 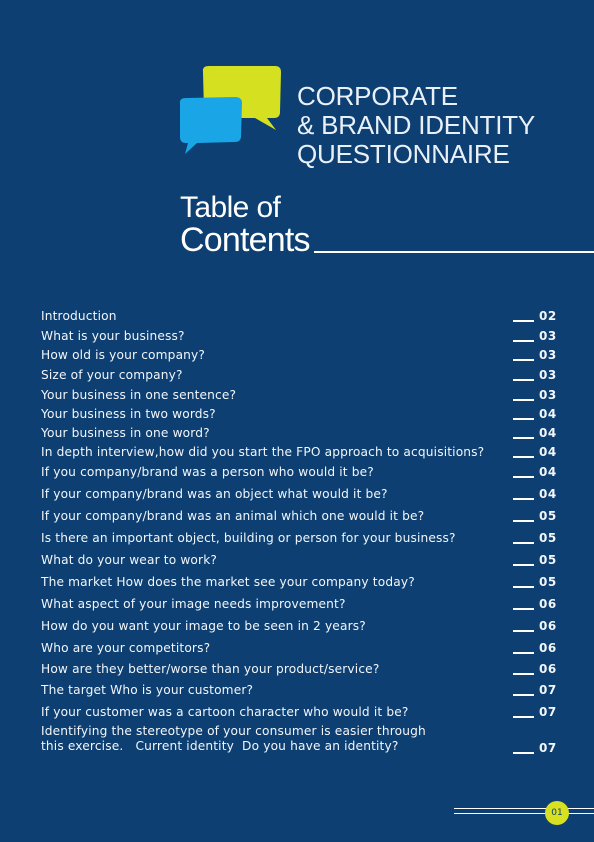 I want to click on toc-entry: What do your wear to work? 05, so click(x=301, y=560).